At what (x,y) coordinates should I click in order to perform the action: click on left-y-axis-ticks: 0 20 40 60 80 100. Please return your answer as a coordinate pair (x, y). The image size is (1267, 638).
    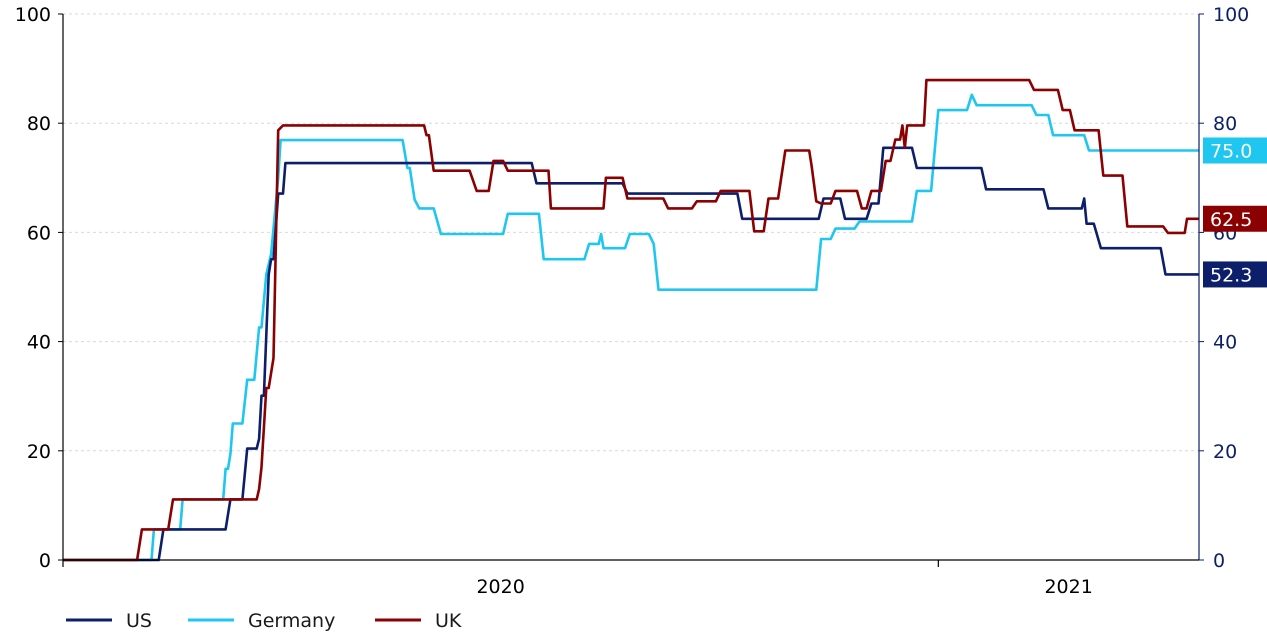
    Looking at the image, I should click on (39, 288).